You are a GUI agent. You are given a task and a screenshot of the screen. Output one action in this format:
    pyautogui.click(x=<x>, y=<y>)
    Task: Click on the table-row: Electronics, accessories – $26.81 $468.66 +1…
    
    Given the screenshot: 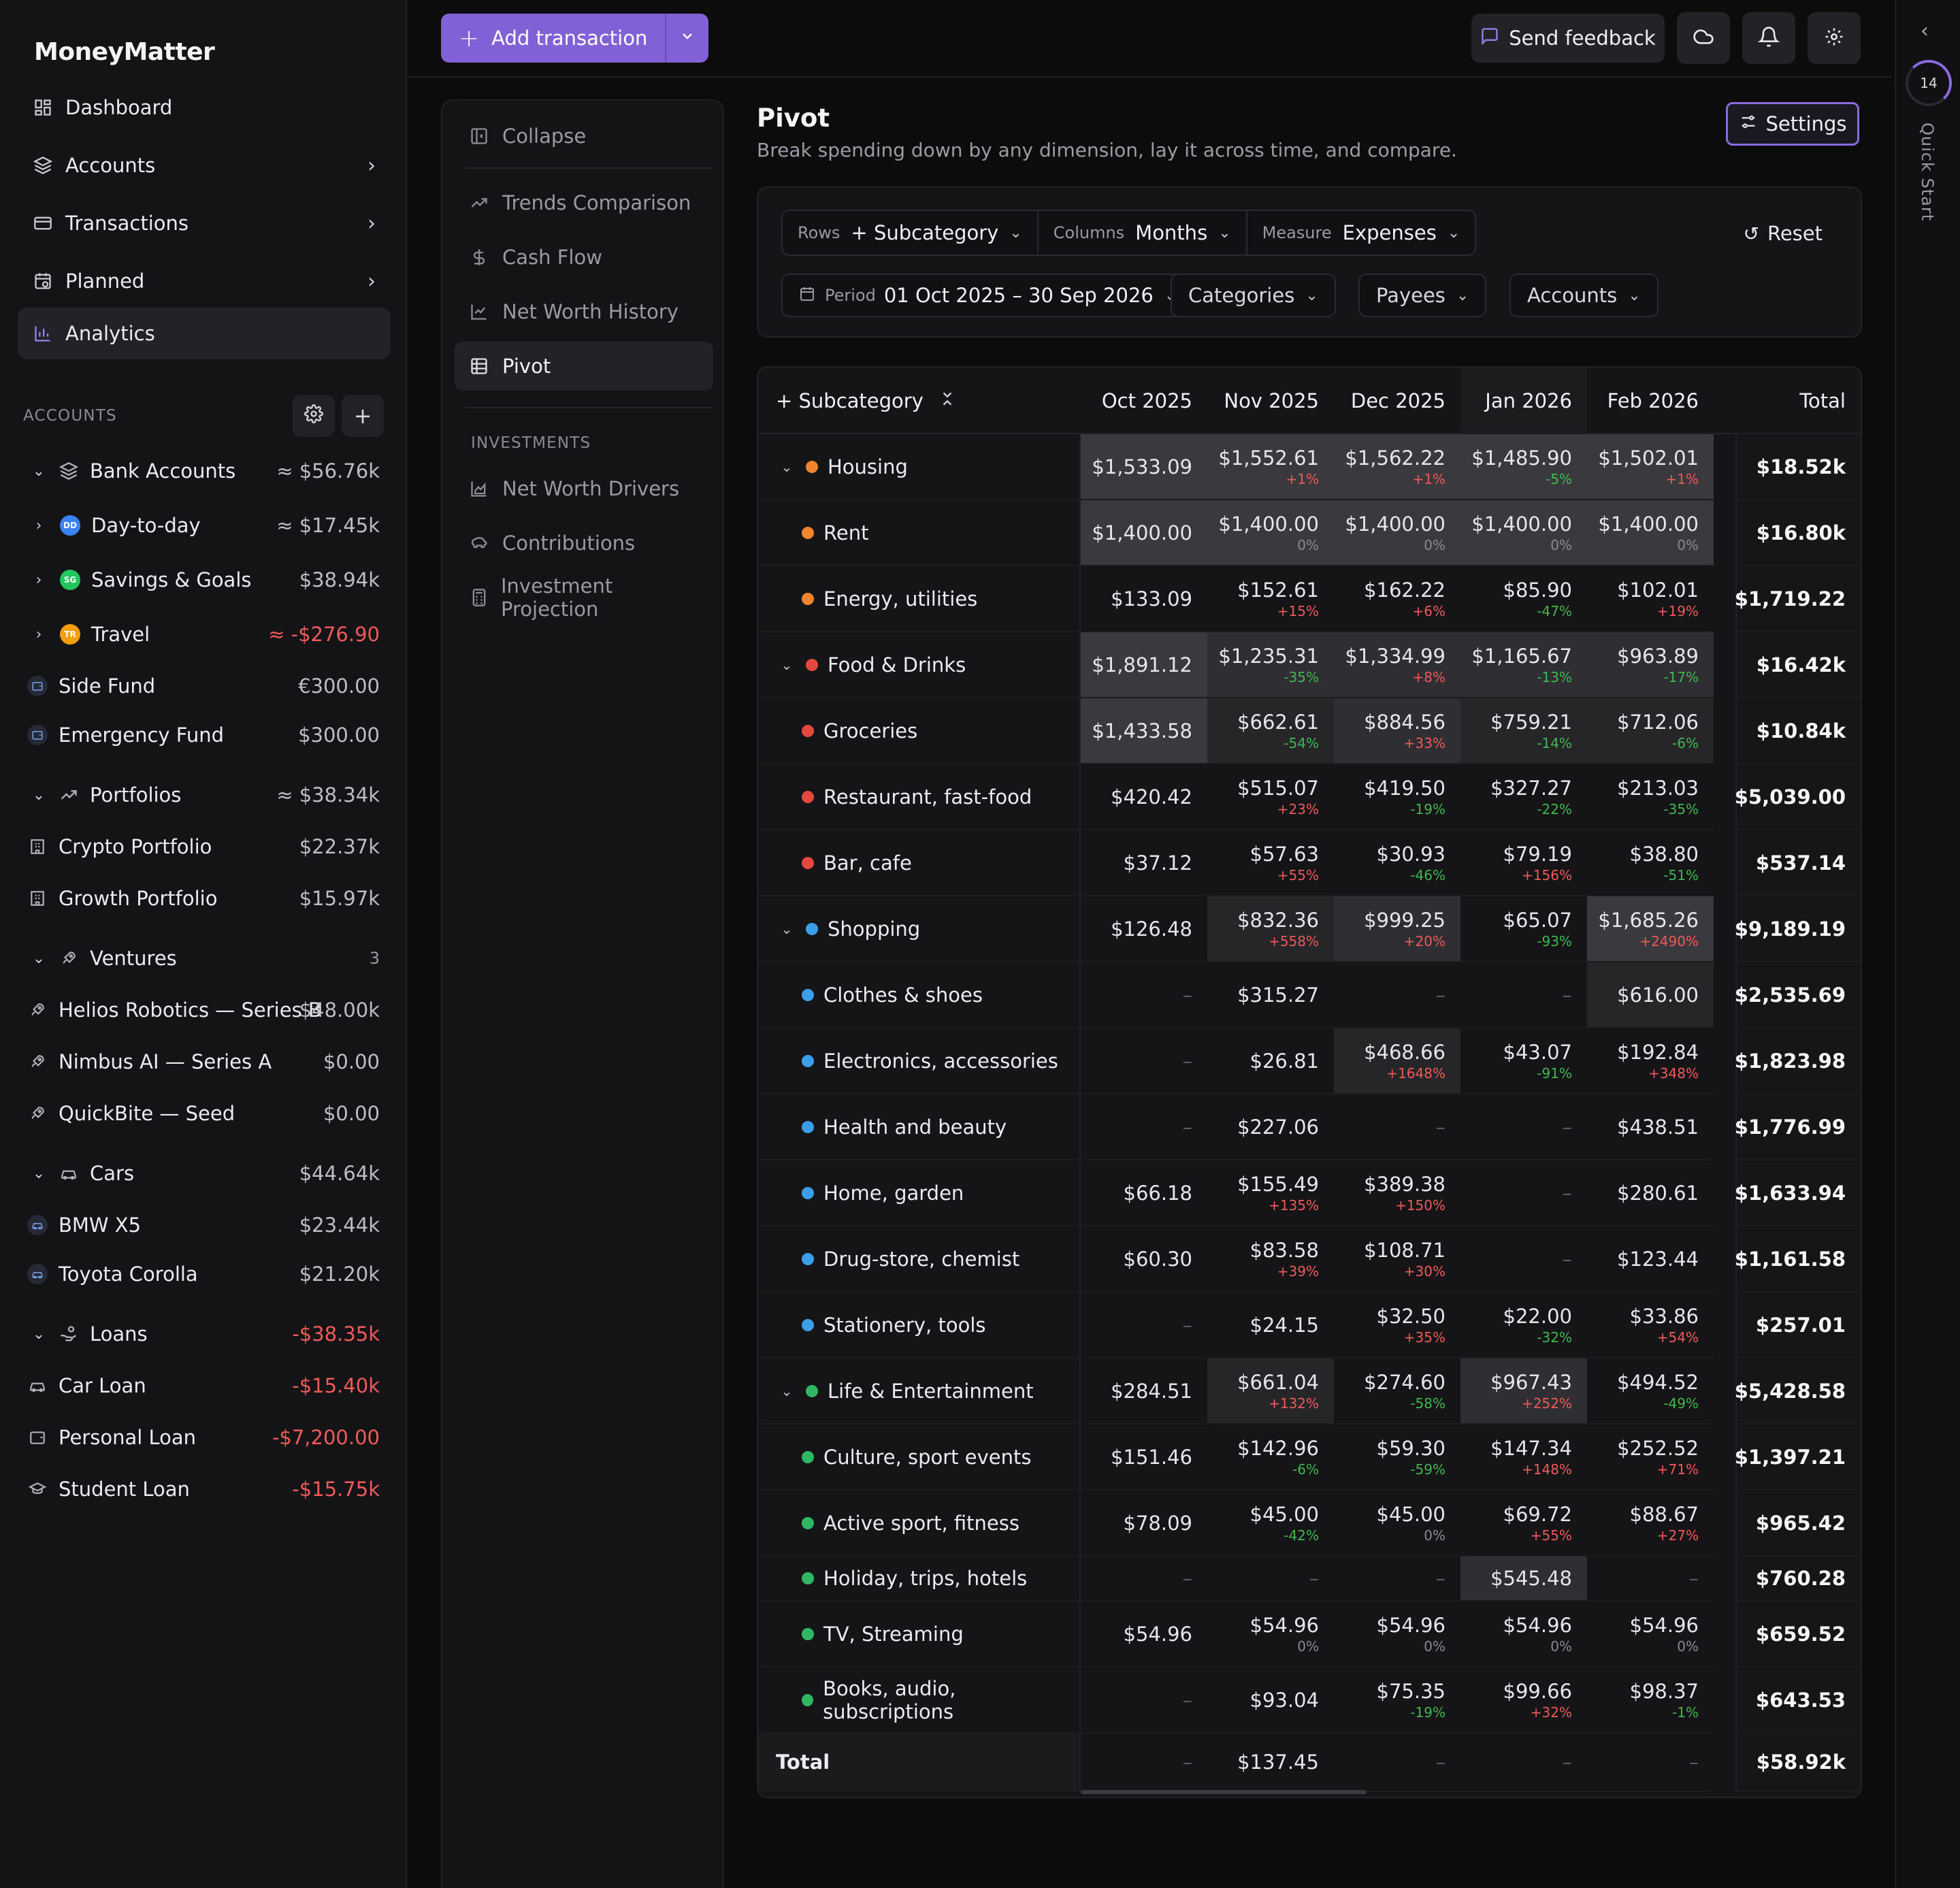 What is the action you would take?
    pyautogui.click(x=1310, y=1061)
    